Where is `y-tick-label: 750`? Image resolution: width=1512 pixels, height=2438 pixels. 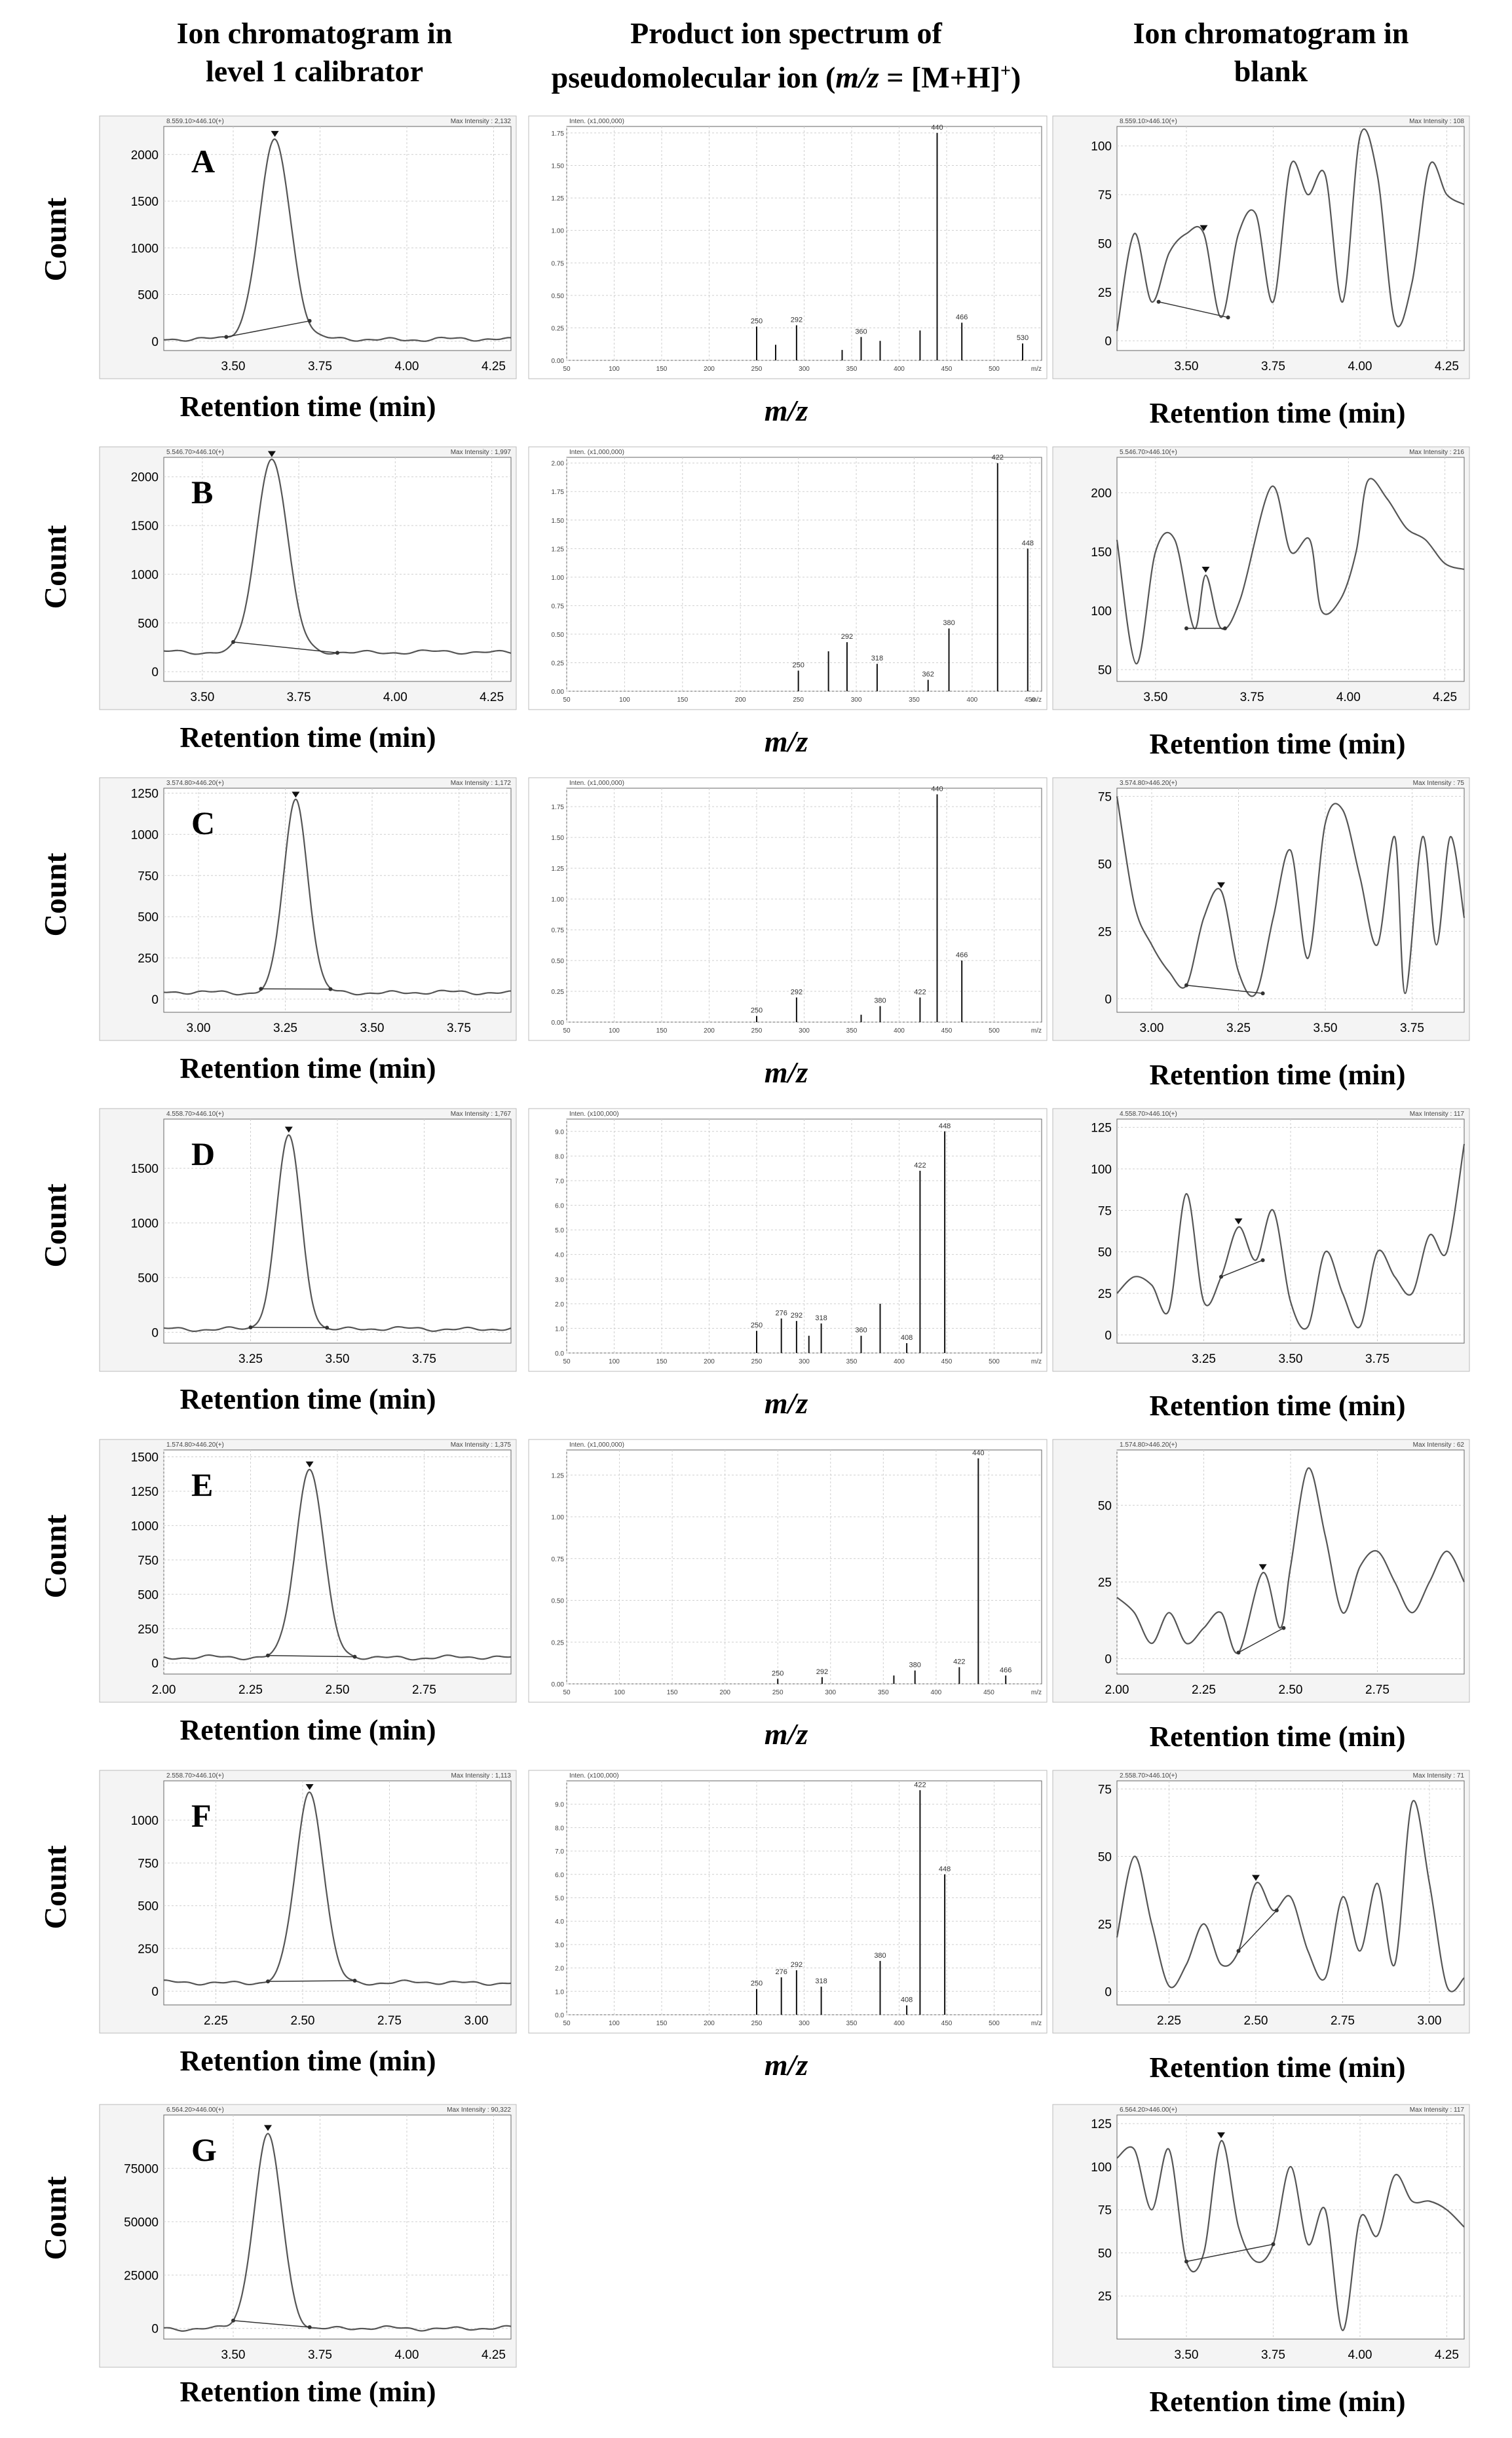 y-tick-label: 750 is located at coordinates (149, 876).